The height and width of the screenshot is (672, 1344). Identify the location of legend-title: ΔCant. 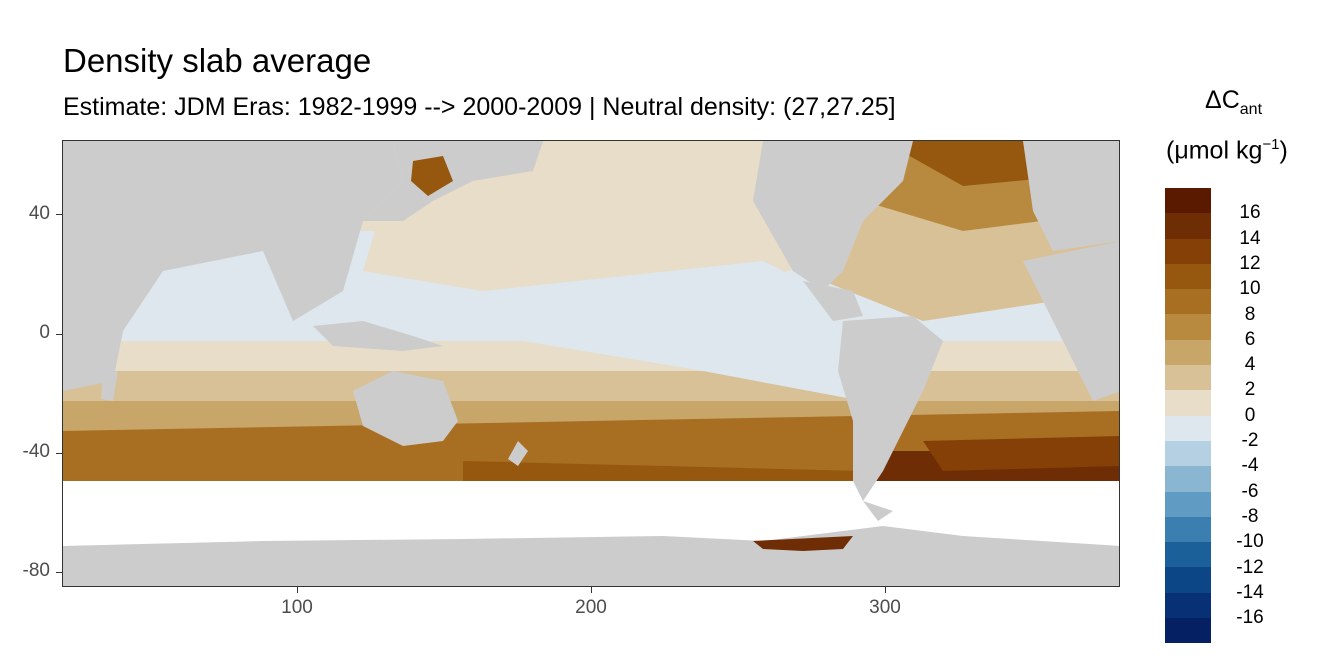
(1233, 102).